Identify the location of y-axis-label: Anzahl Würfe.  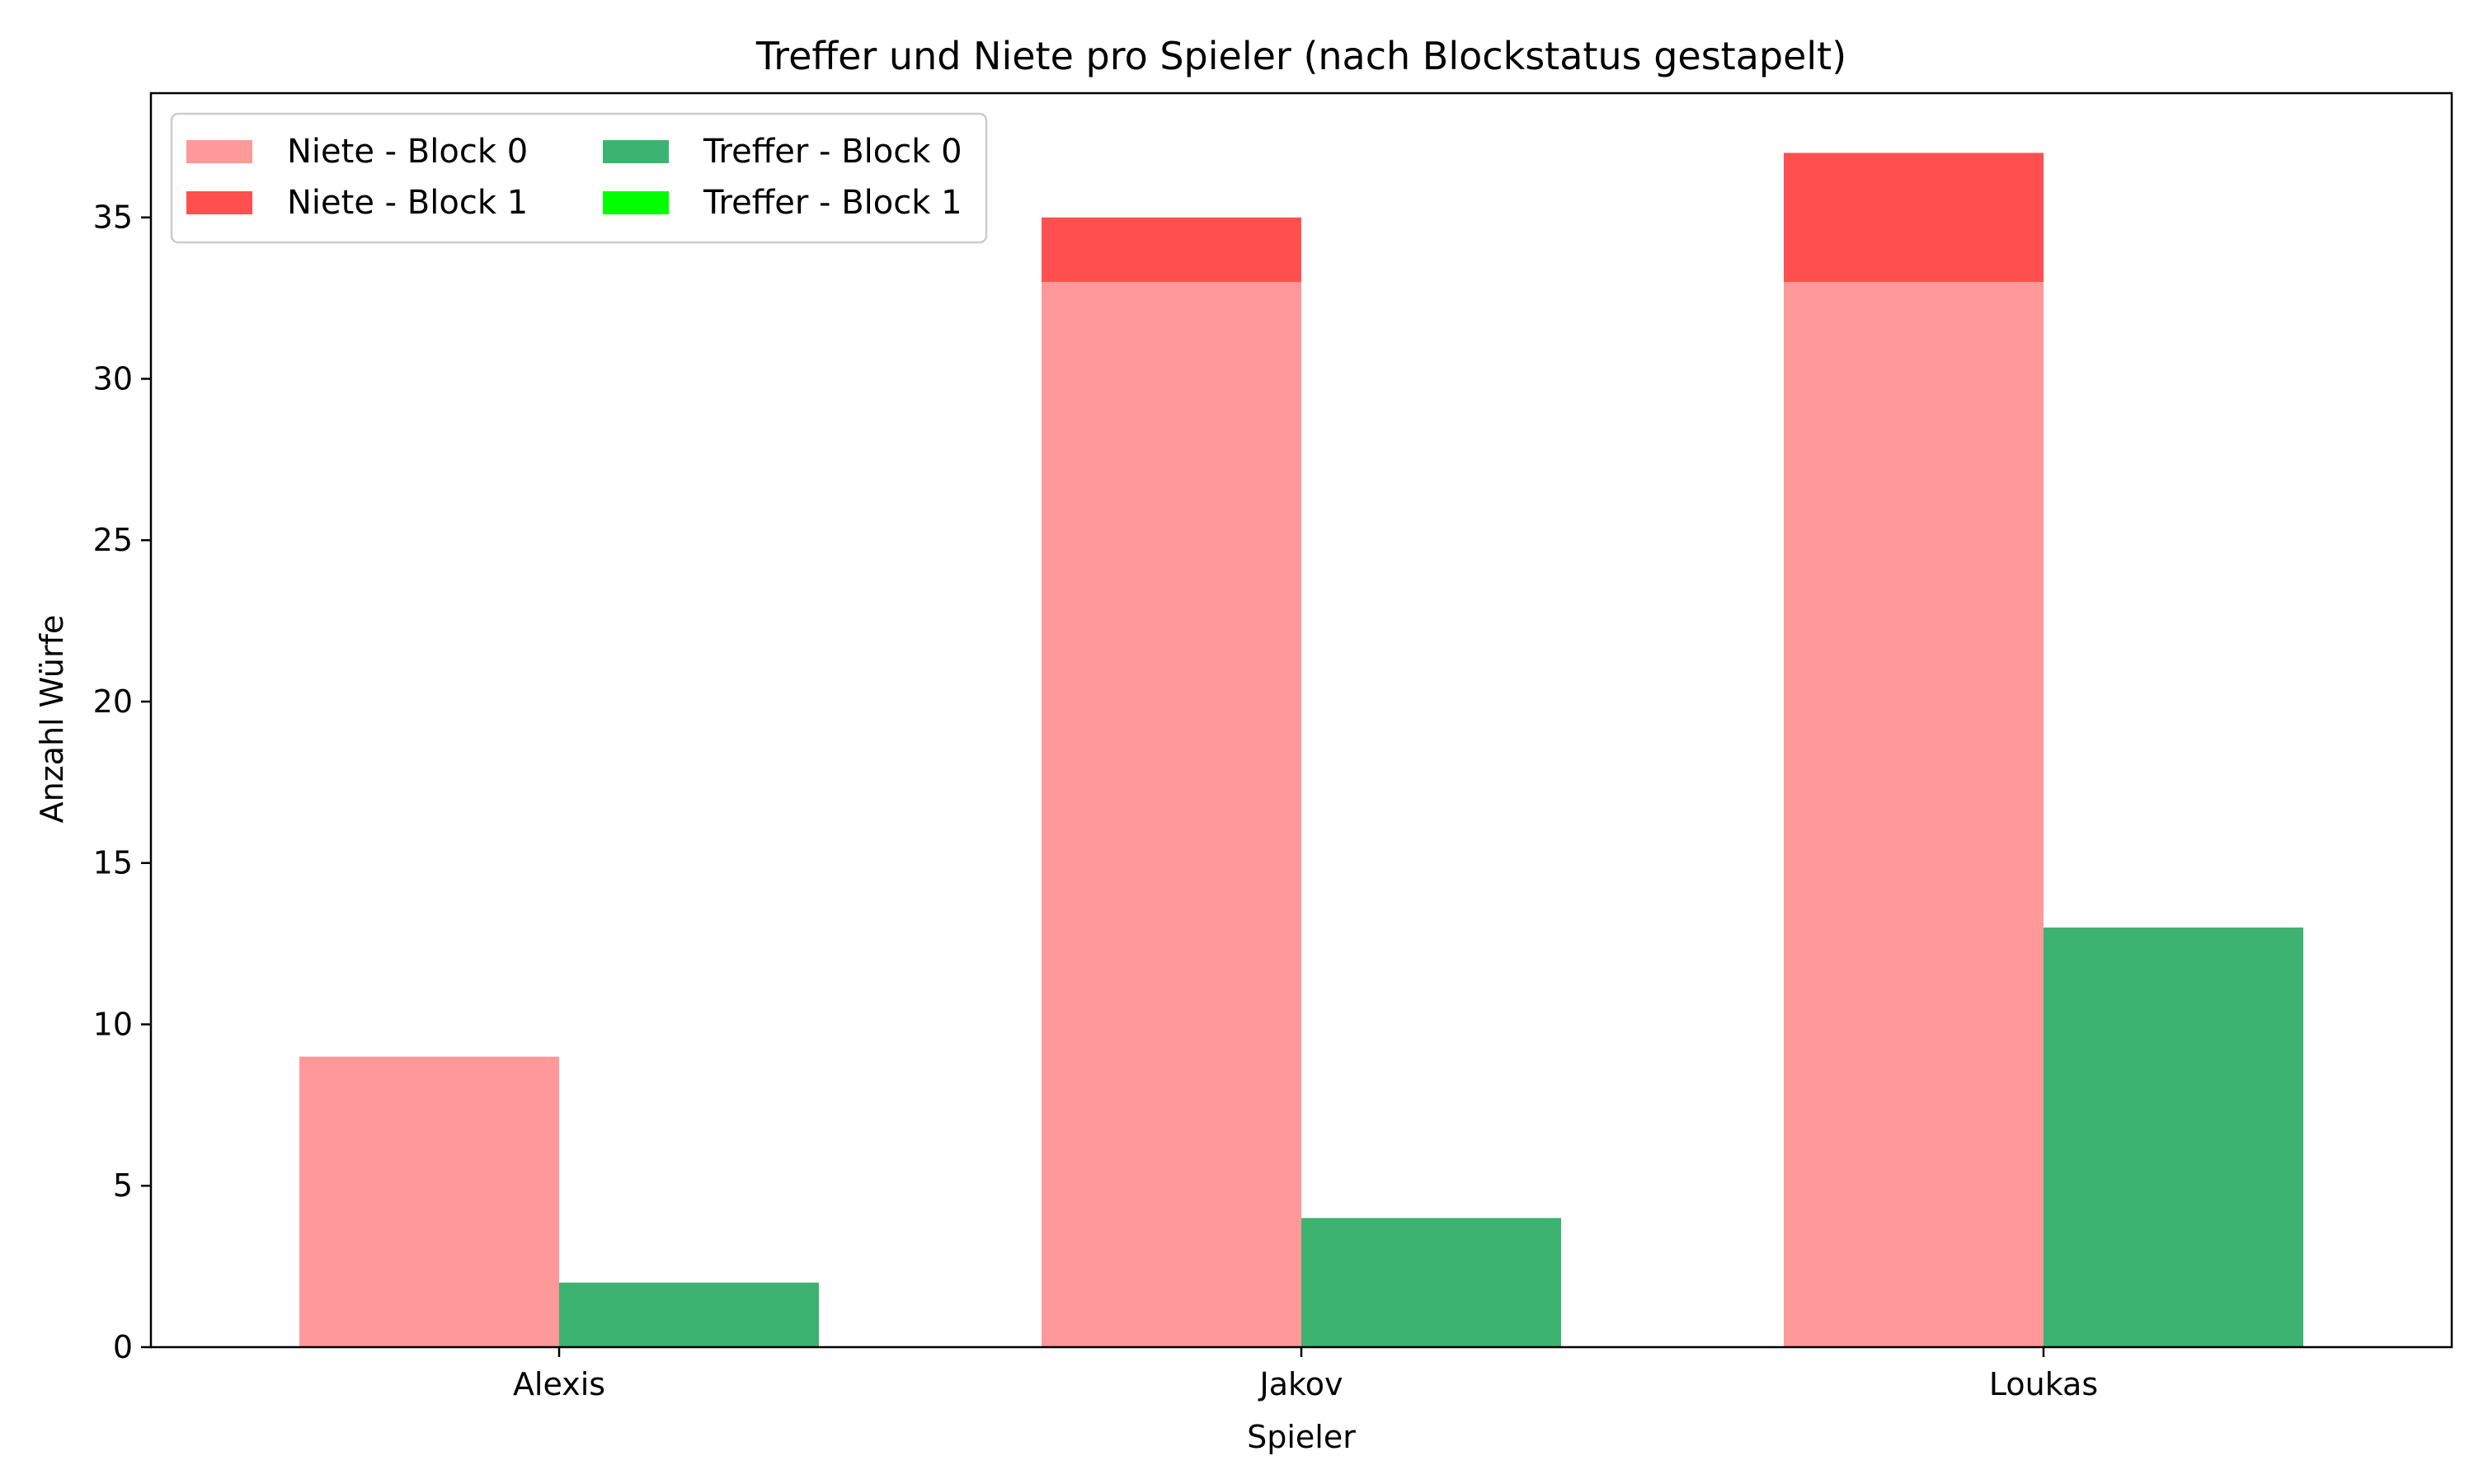
(52, 719).